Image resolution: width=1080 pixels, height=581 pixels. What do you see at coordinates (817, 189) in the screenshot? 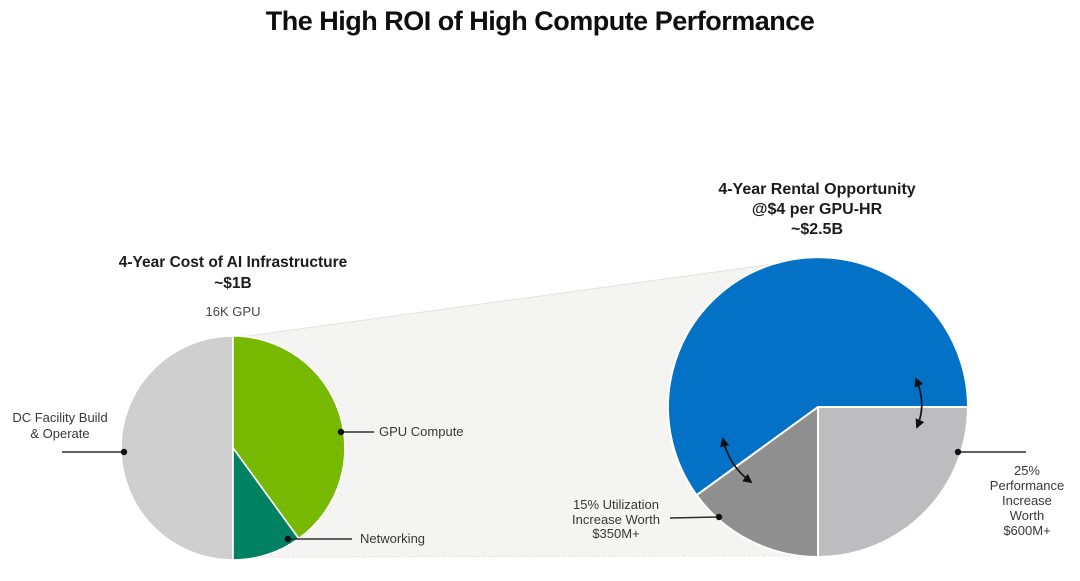
I see `rental-pie-title-line1: 4-Year Rental Opportunity` at bounding box center [817, 189].